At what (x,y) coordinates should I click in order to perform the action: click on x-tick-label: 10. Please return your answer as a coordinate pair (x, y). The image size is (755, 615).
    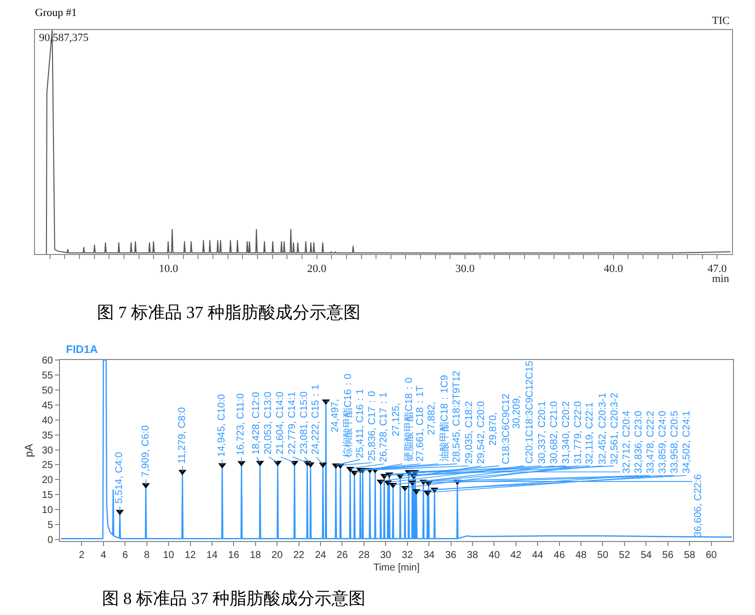
    Looking at the image, I should click on (168, 555).